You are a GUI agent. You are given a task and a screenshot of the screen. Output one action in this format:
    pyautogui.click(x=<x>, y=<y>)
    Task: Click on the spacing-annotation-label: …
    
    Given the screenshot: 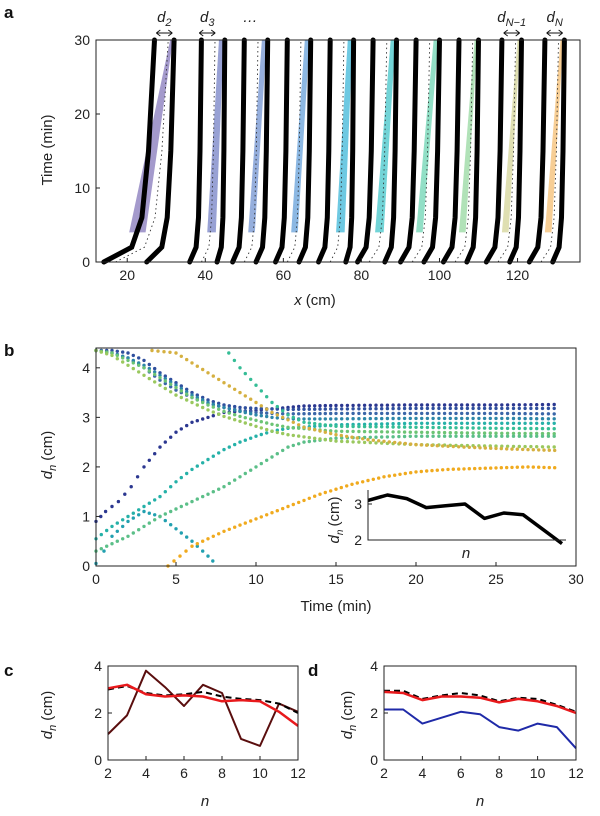 What is the action you would take?
    pyautogui.click(x=250, y=17)
    